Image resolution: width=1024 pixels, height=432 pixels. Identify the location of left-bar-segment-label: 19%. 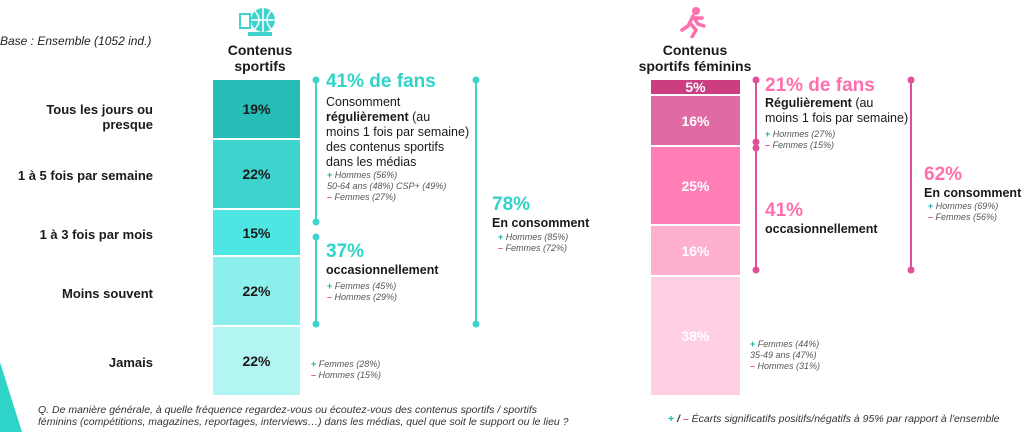
(256, 109).